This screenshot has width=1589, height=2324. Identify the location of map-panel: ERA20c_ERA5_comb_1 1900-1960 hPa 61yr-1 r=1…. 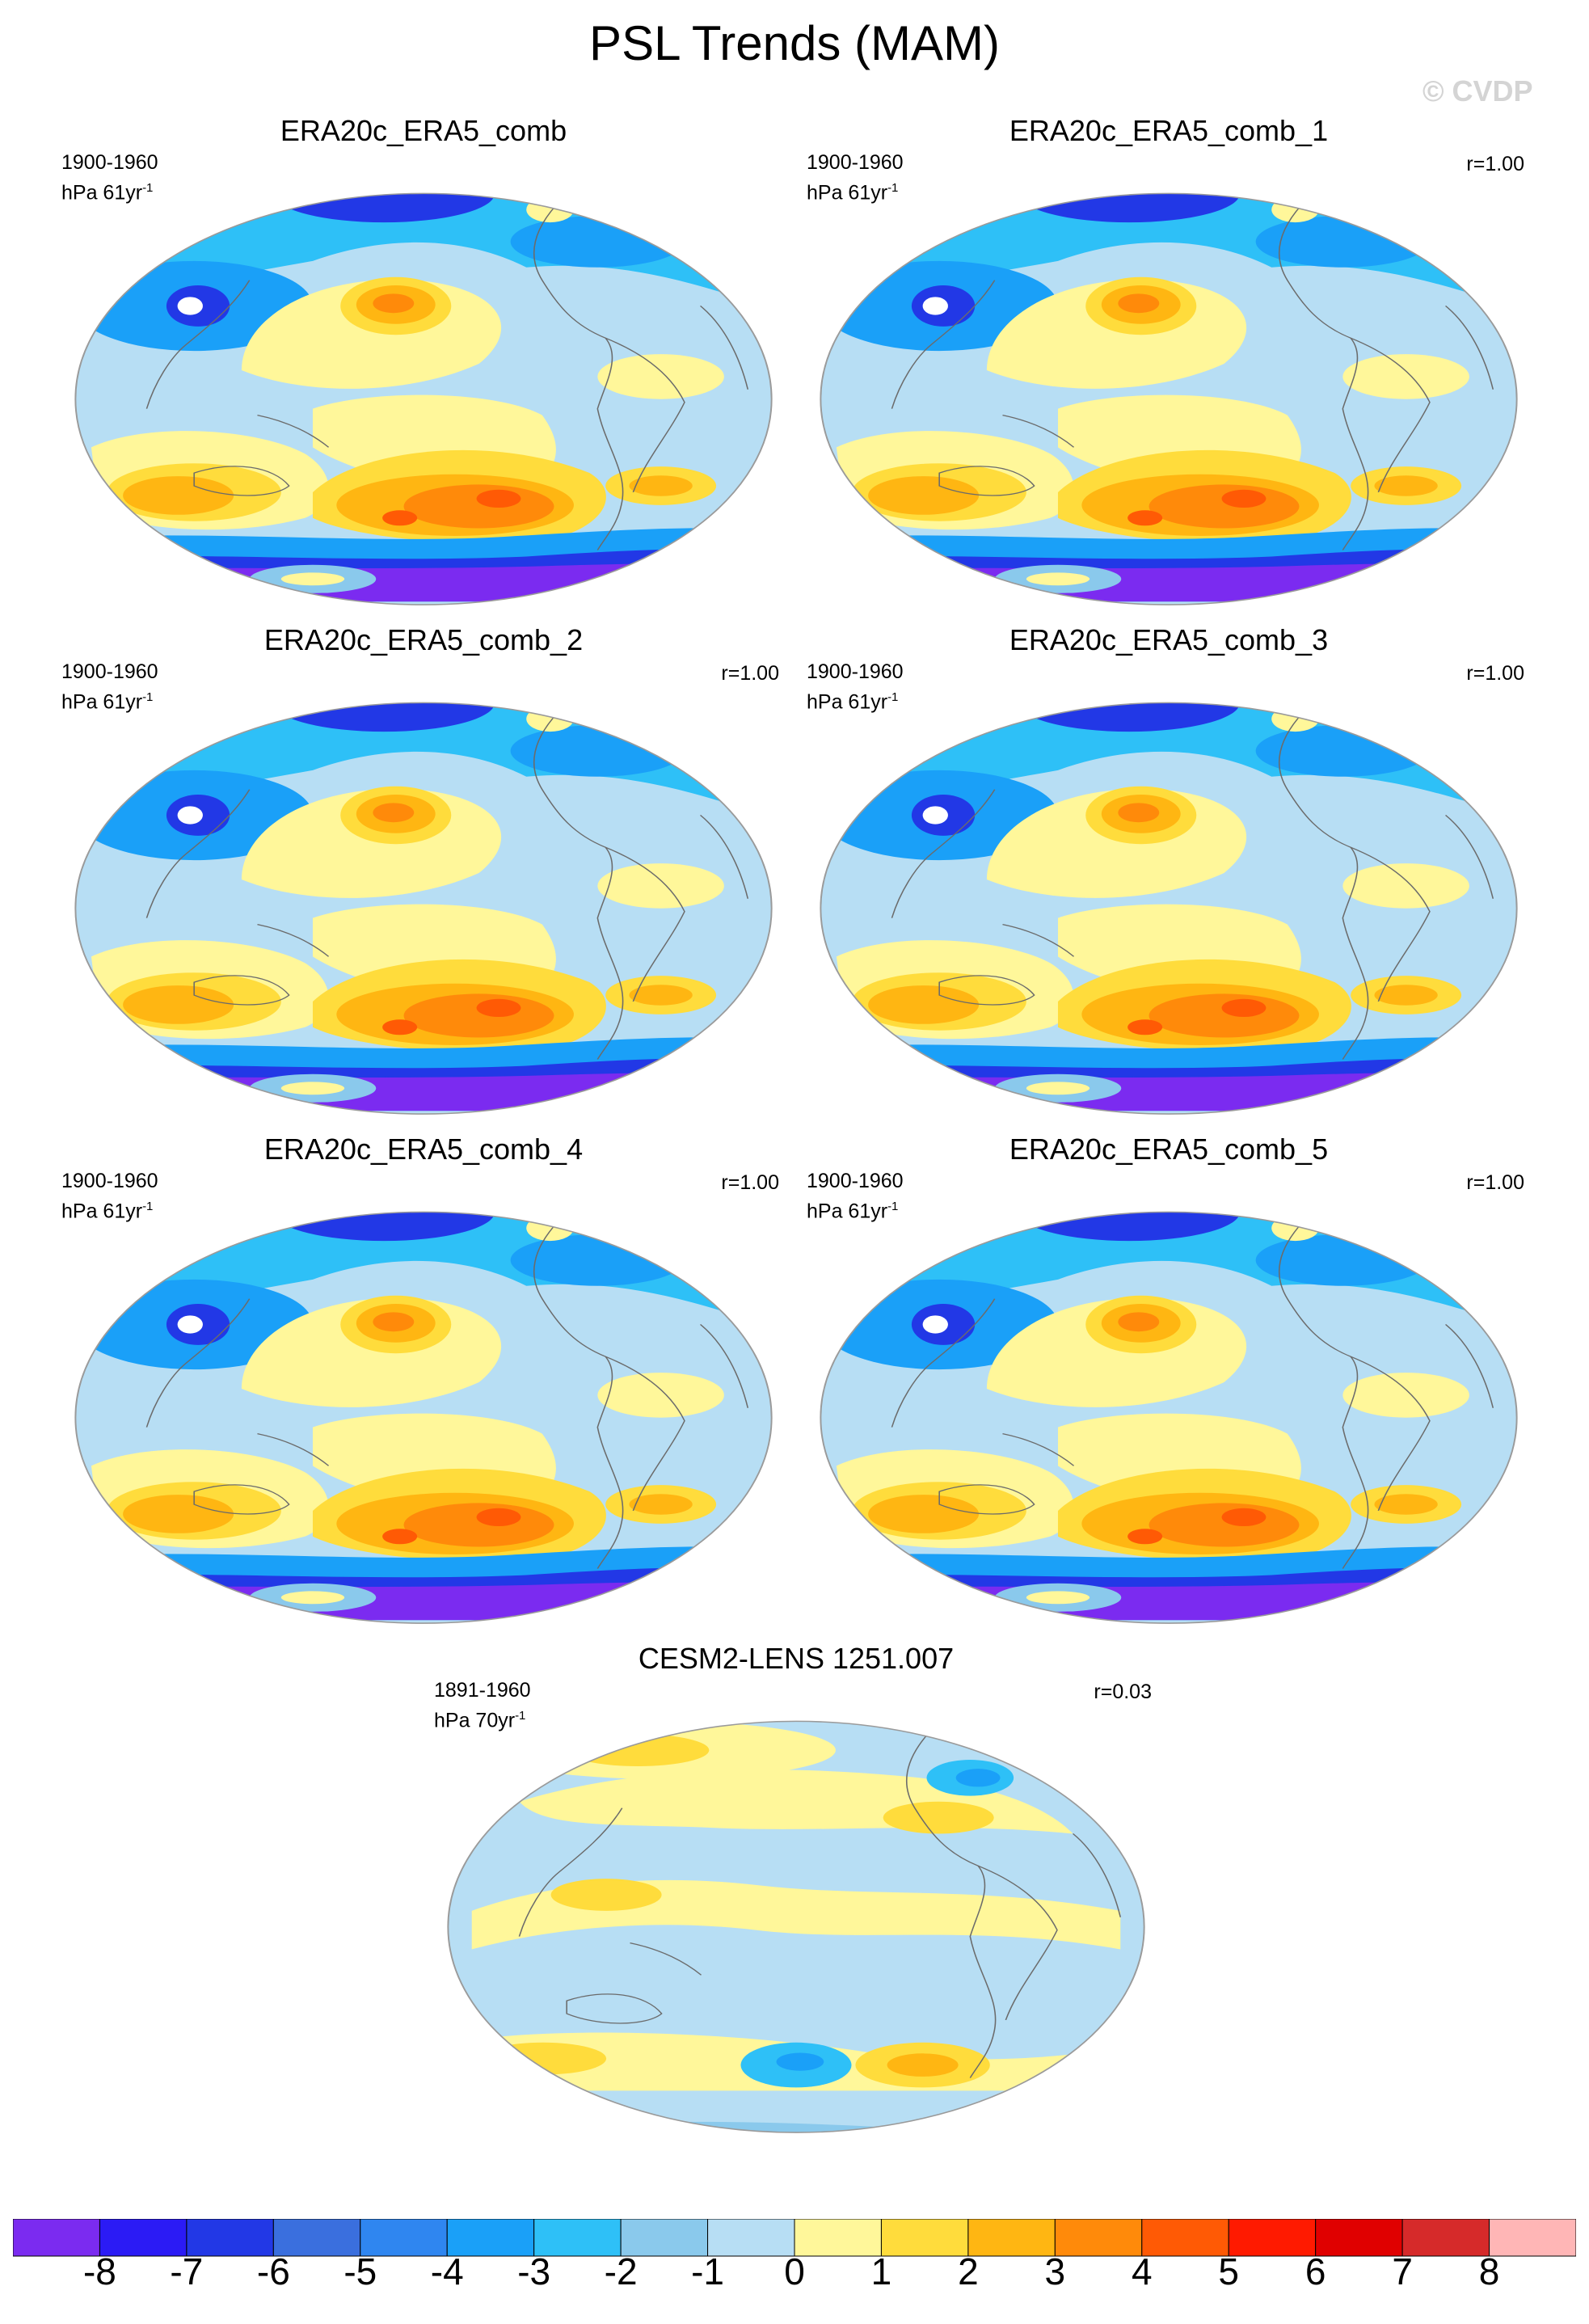
(1169, 363).